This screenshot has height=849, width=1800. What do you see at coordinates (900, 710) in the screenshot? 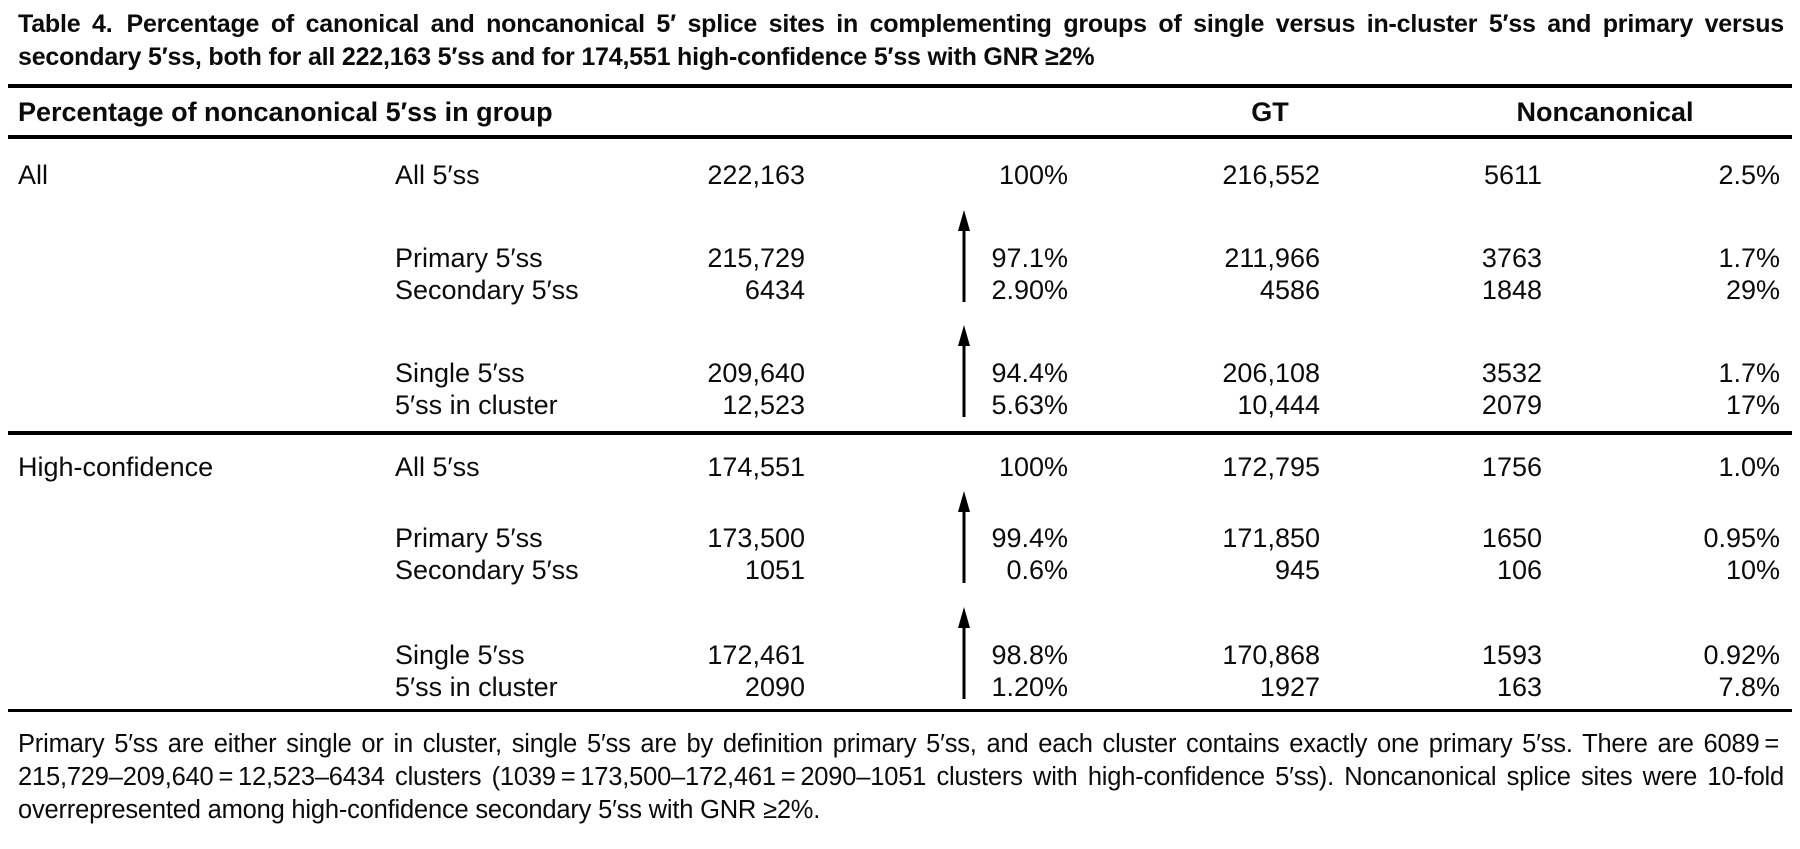
I see `rule-bottom` at bounding box center [900, 710].